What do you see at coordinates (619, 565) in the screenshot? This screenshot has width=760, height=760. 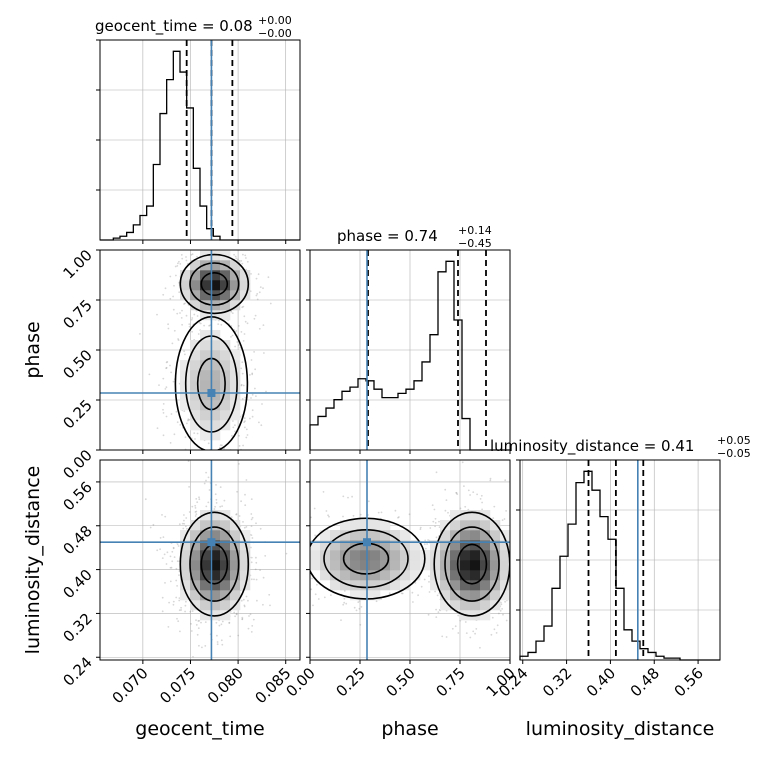 I see `histogram-step-line` at bounding box center [619, 565].